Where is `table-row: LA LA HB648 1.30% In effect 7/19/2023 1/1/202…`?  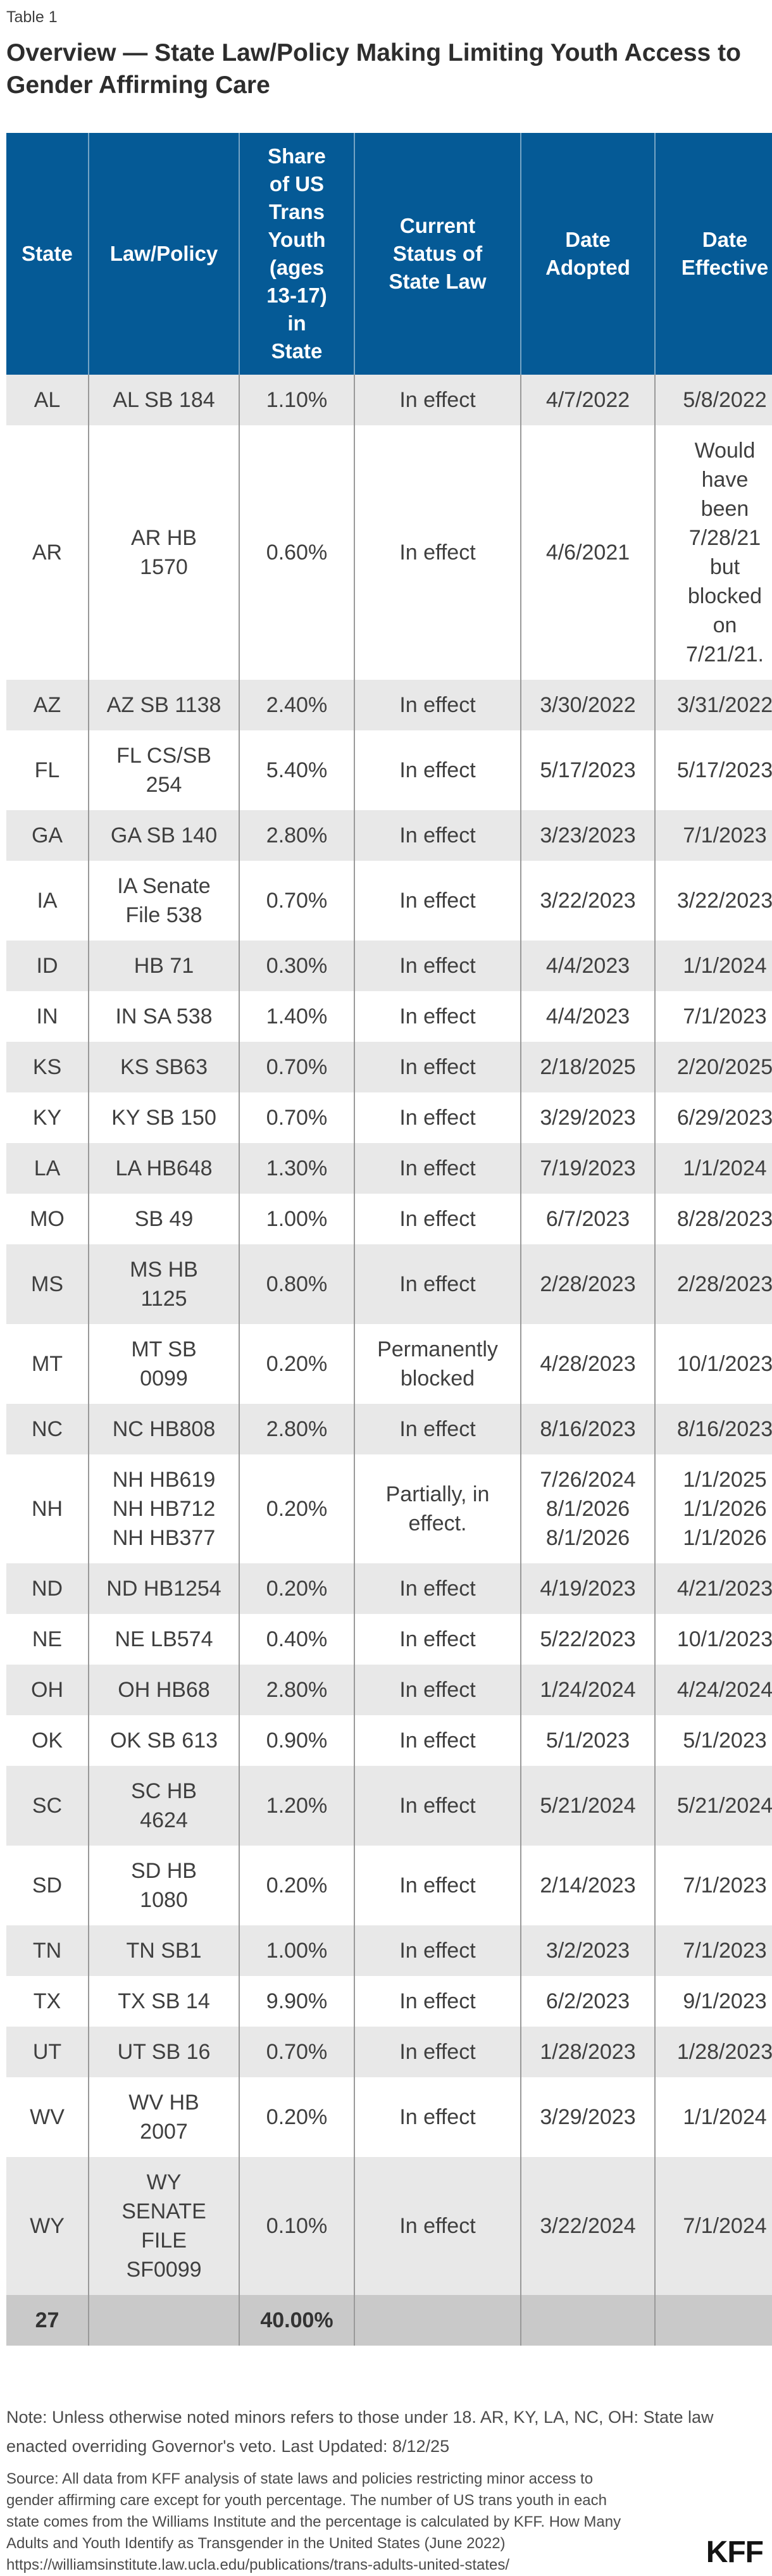 table-row: LA LA HB648 1.30% In effect 7/19/2023 1/1/202… is located at coordinates (389, 1168).